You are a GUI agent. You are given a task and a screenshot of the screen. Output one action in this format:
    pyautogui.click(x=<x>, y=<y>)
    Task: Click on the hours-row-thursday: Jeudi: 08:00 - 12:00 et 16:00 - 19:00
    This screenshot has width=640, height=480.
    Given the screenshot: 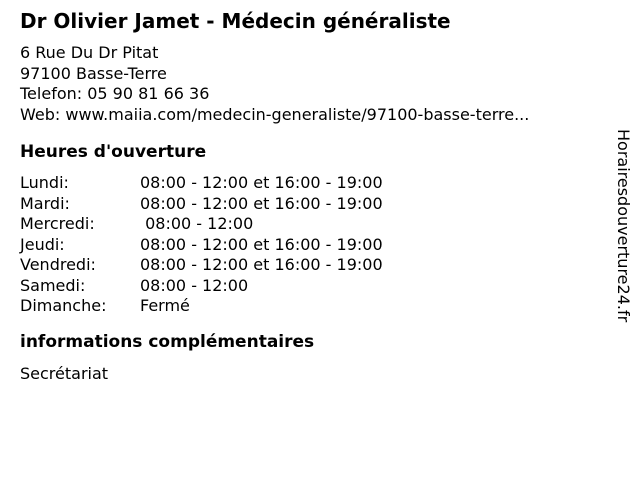 What is the action you would take?
    pyautogui.click(x=201, y=245)
    